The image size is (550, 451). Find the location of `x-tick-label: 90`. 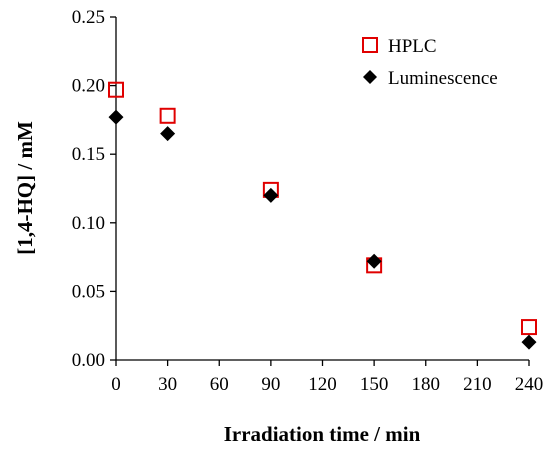

x-tick-label: 90 is located at coordinates (270, 384).